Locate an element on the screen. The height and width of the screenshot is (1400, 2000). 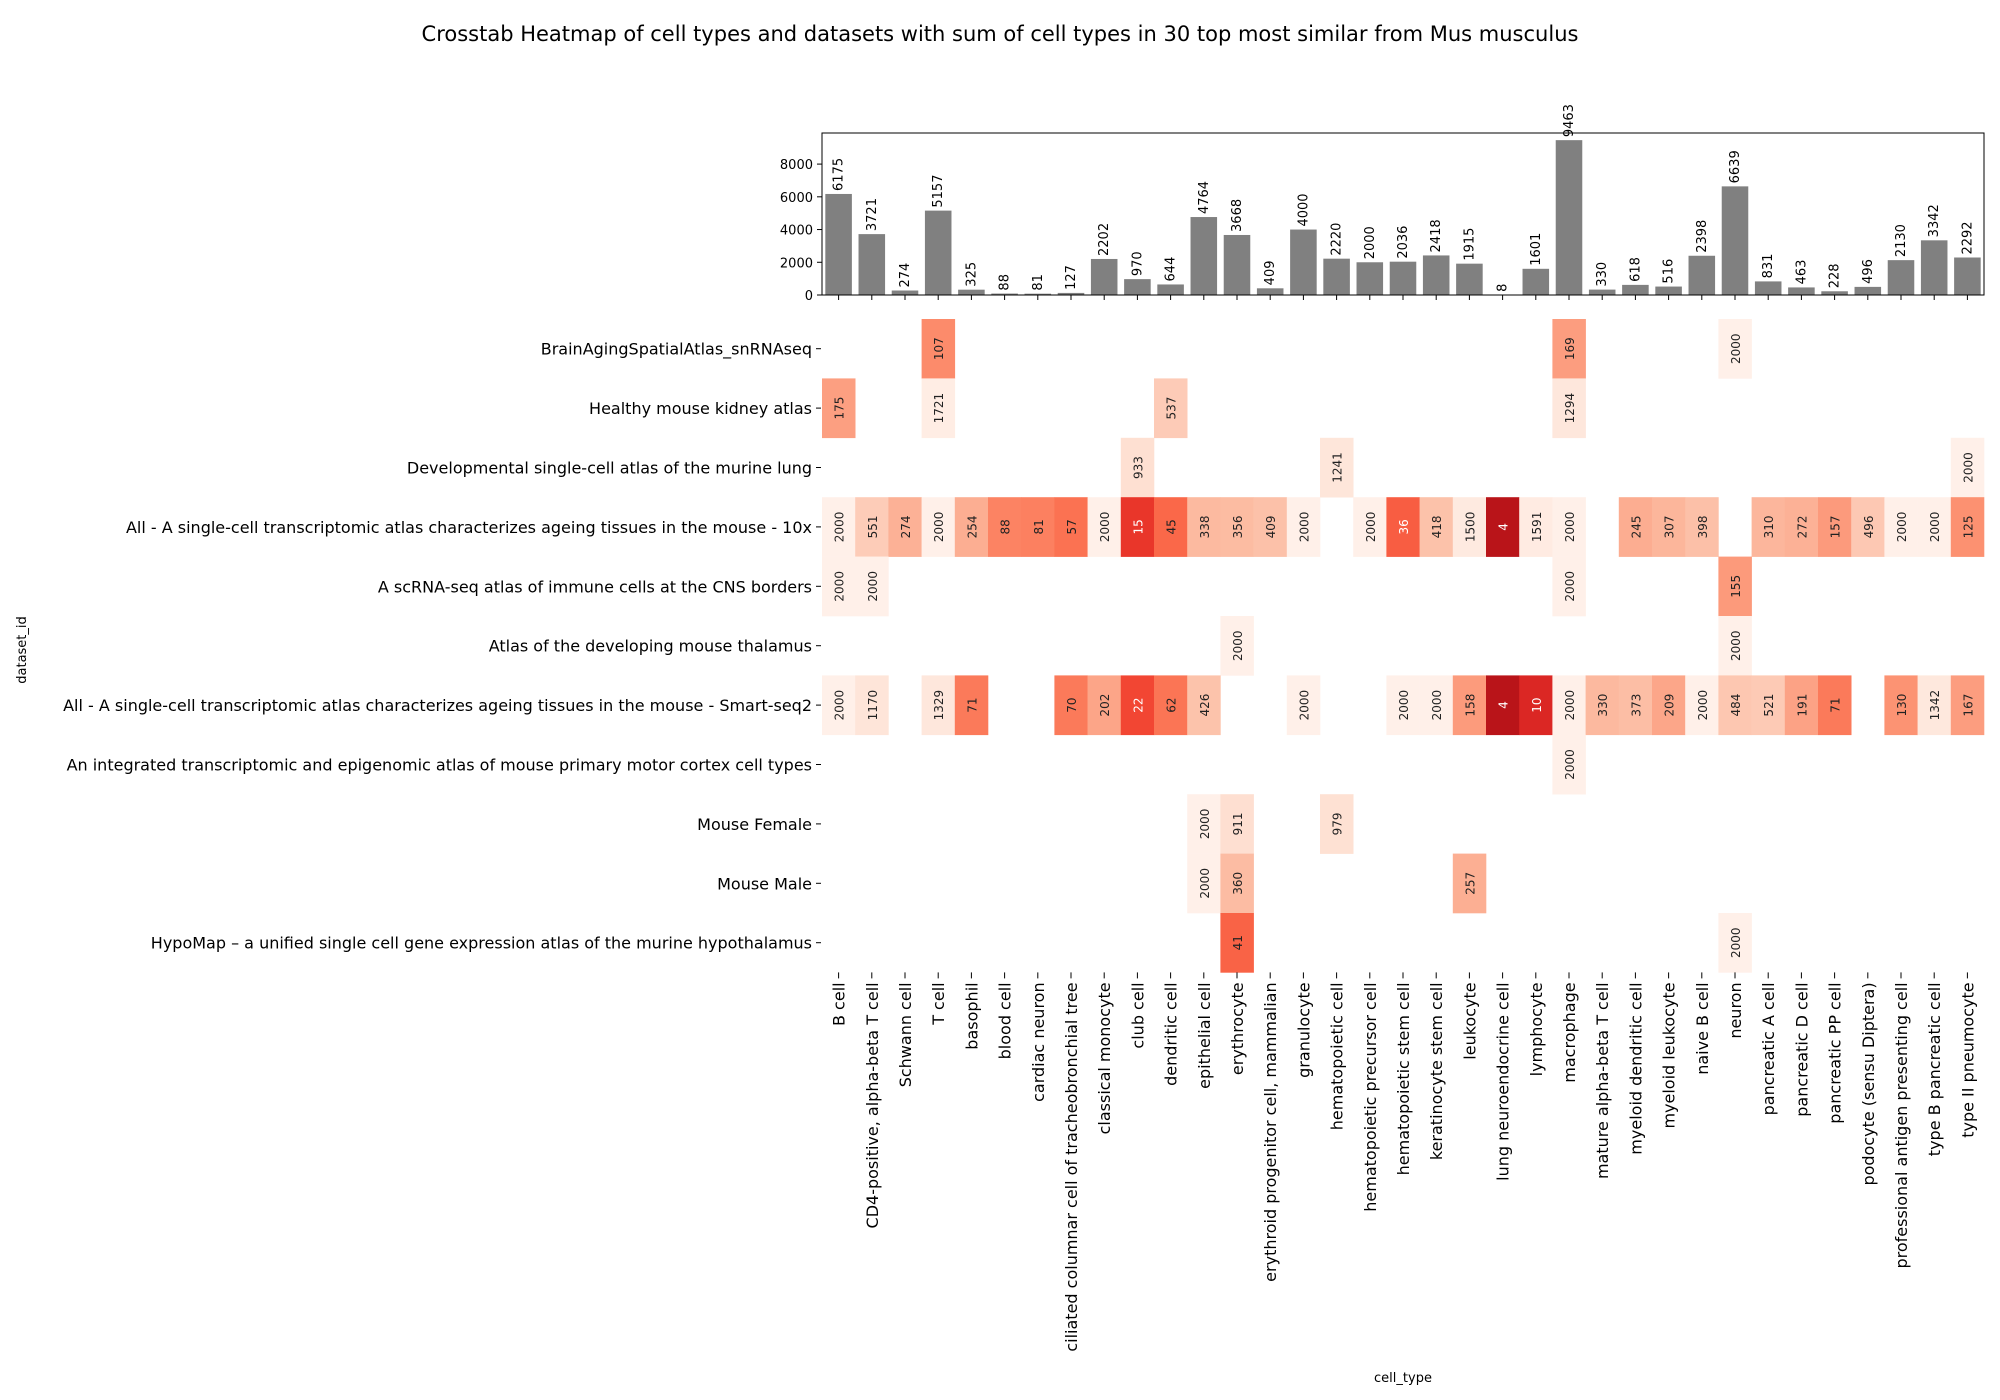
heatmap-cell-label: 496 is located at coordinates (1869, 526).